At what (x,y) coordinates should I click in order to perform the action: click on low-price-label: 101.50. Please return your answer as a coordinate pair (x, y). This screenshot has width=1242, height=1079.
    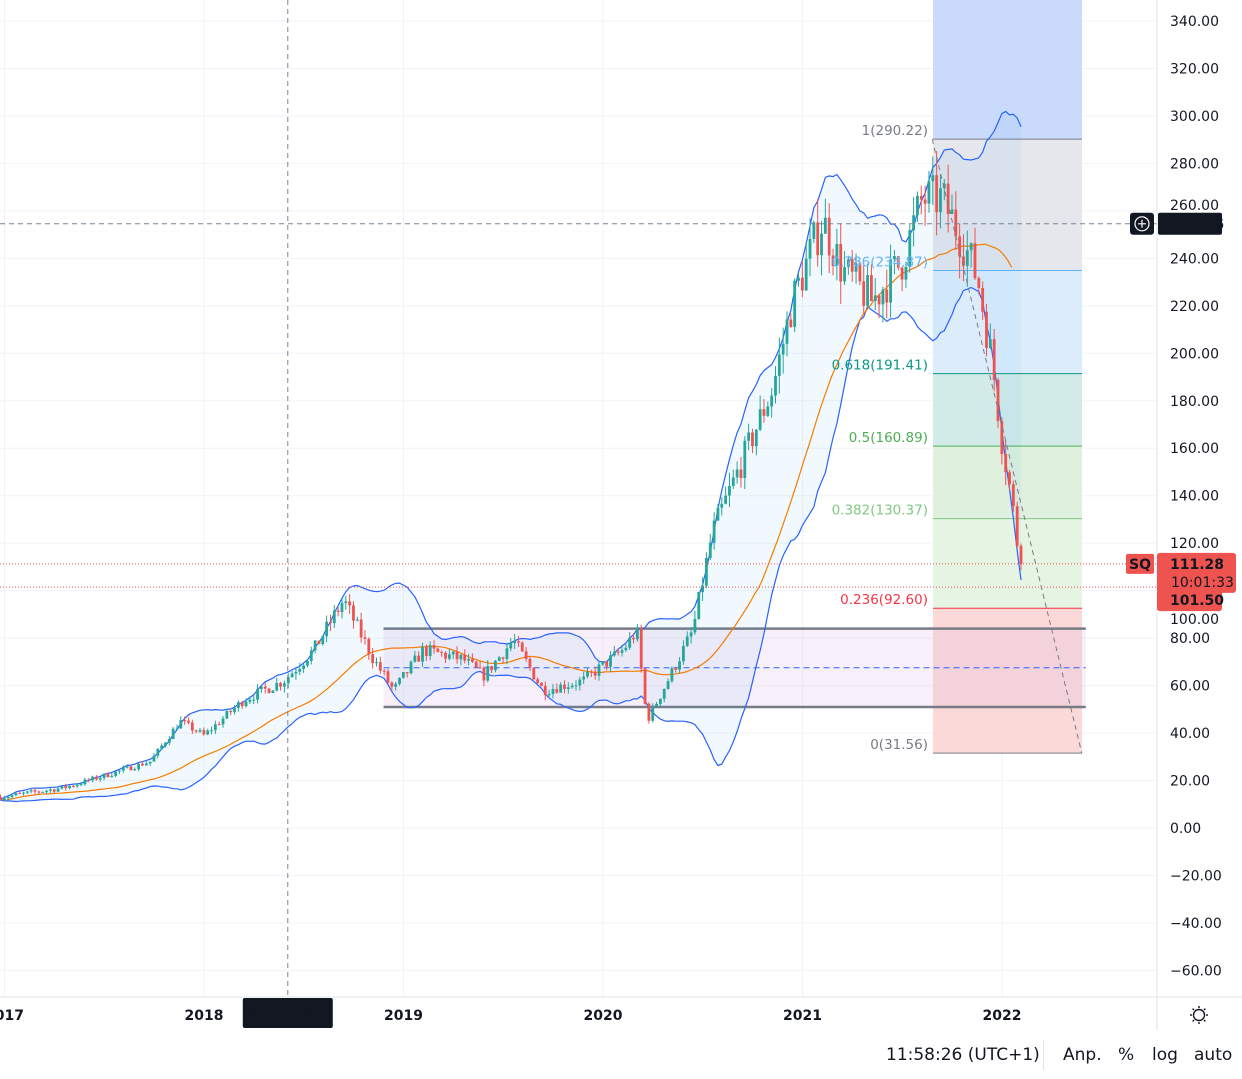
    Looking at the image, I should click on (1197, 601).